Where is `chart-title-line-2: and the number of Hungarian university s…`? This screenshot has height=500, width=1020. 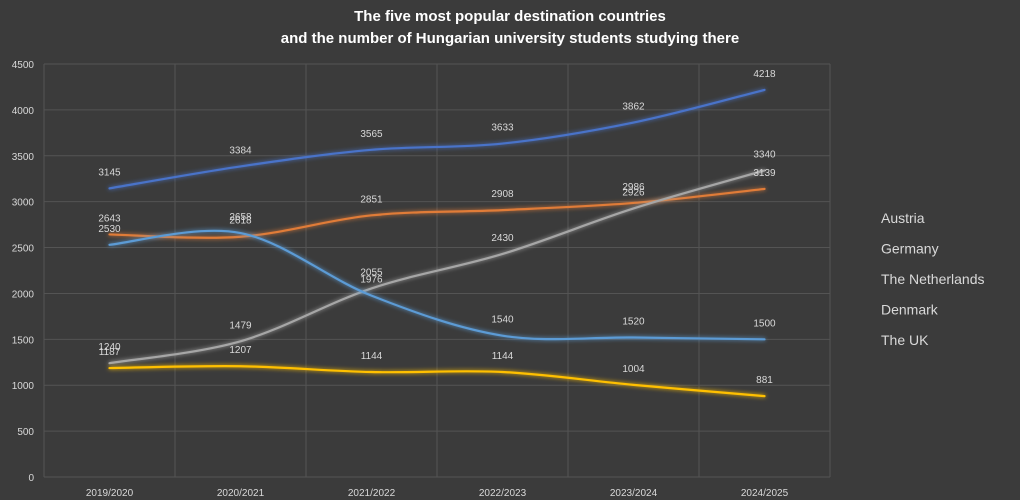
chart-title-line-2: and the number of Hungarian university s… is located at coordinates (510, 38).